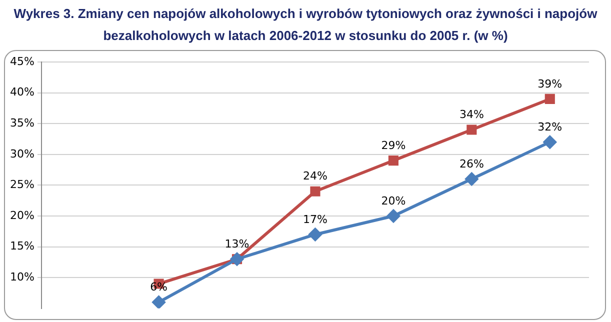 This screenshot has width=611, height=322. I want to click on chart-title: Wykres 3. Zmiany cen napojów alkoholowych i wyrobów tytoniowych oraz żywności i napojów bezalkoholowych w latach 2006-2012 w stosunku do 2005 r. (w %), so click(305, 25).